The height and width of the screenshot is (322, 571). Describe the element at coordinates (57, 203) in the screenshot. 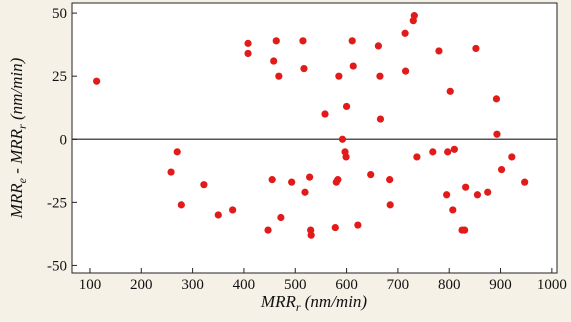

I see `y-tick-label: -25` at that location.